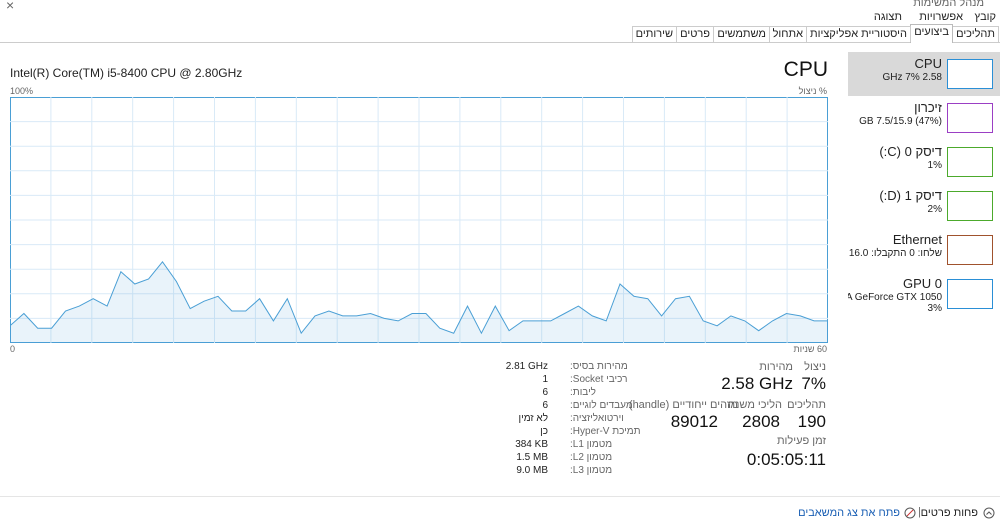  I want to click on detail-value: 1, so click(545, 379).